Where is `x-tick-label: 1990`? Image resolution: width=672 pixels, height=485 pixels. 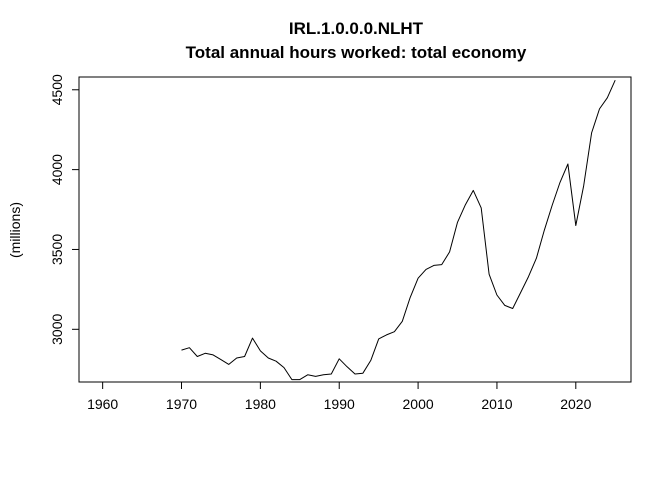 x-tick-label: 1990 is located at coordinates (339, 404).